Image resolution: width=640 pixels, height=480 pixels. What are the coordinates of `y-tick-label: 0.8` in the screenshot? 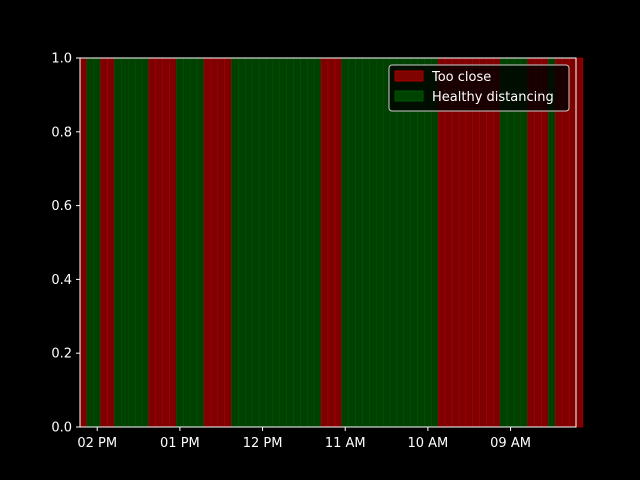 It's located at (61, 132).